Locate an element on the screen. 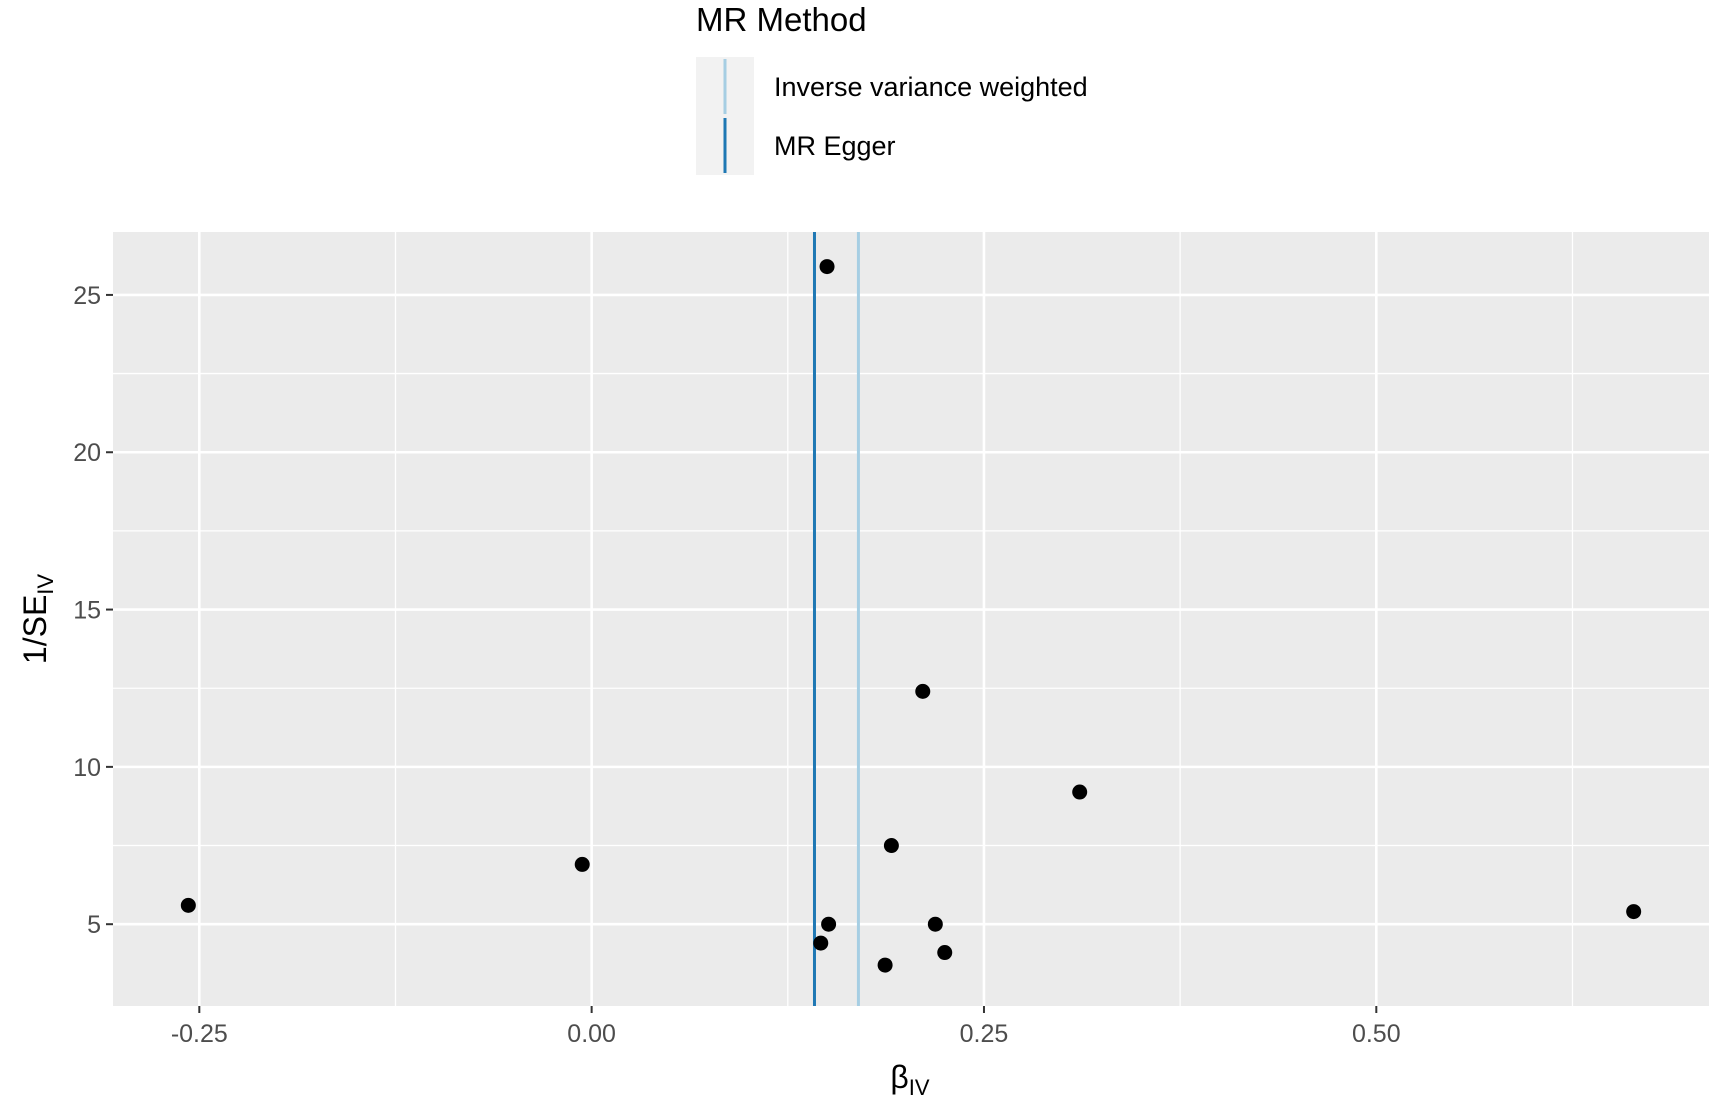 This screenshot has height=1102, width=1713. x-tick-label-3: 0.50 is located at coordinates (1376, 1034).